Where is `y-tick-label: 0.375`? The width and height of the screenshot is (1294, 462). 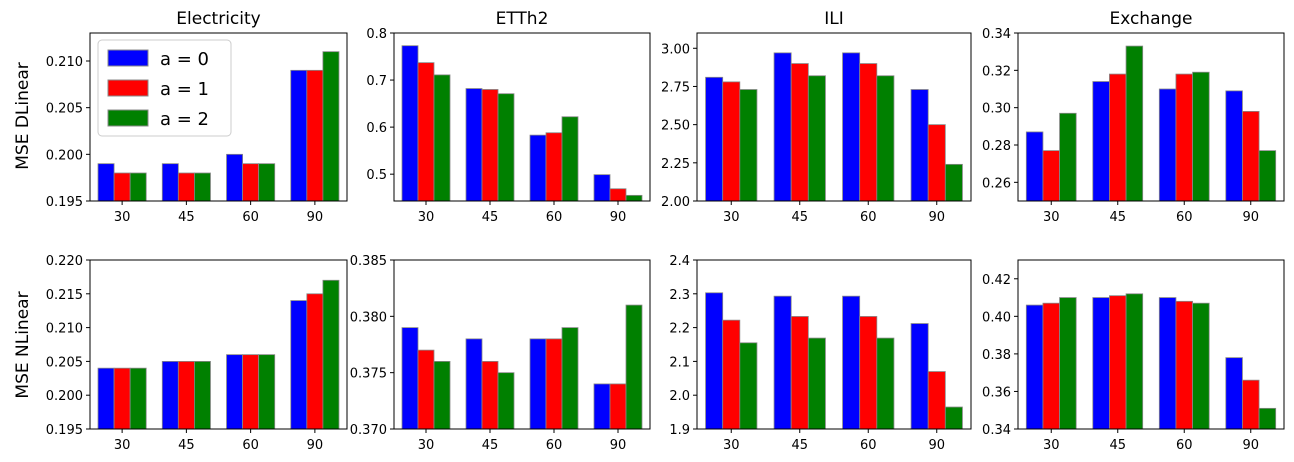 y-tick-label: 0.375 is located at coordinates (368, 374).